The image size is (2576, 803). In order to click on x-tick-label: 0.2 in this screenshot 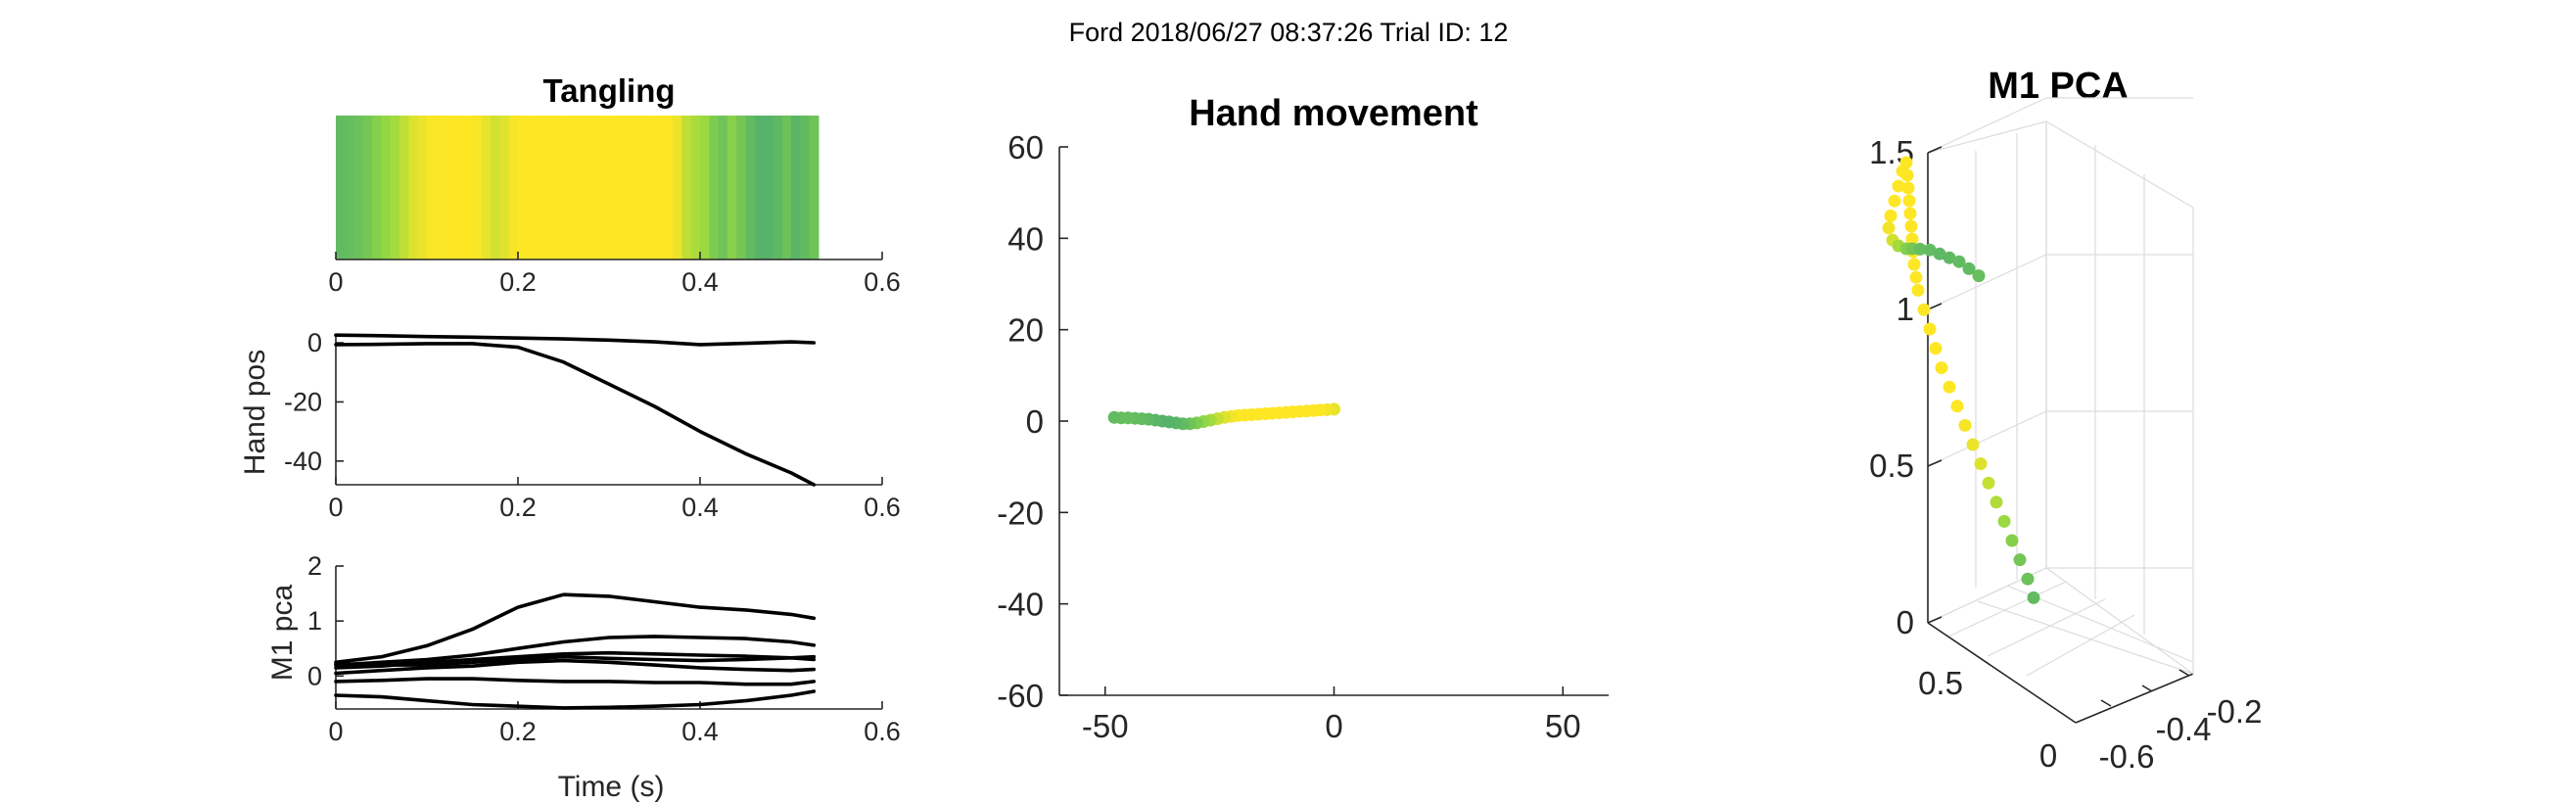, I will do `click(518, 732)`.